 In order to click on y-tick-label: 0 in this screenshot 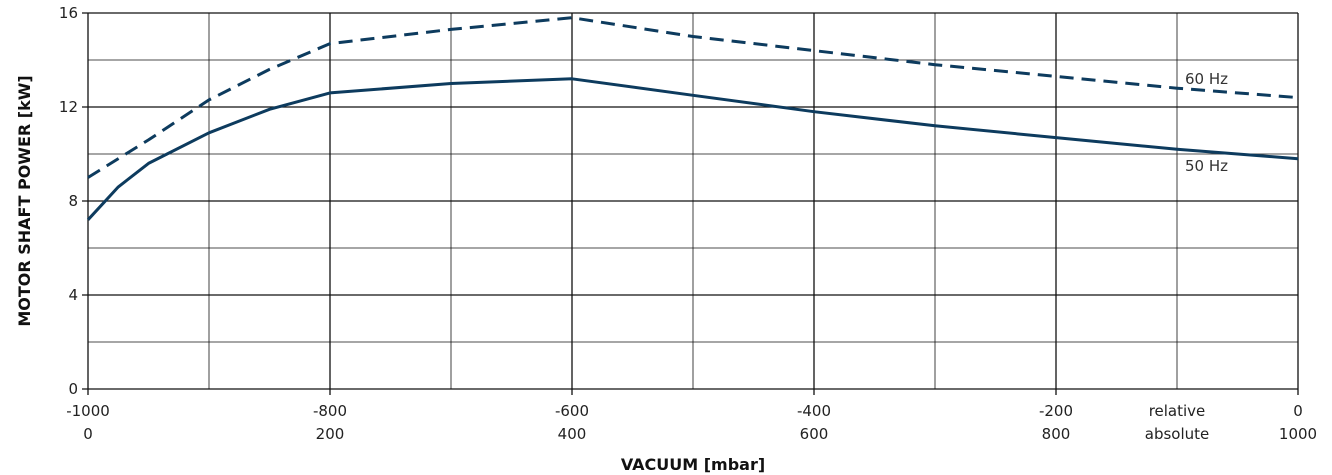, I will do `click(73, 389)`.